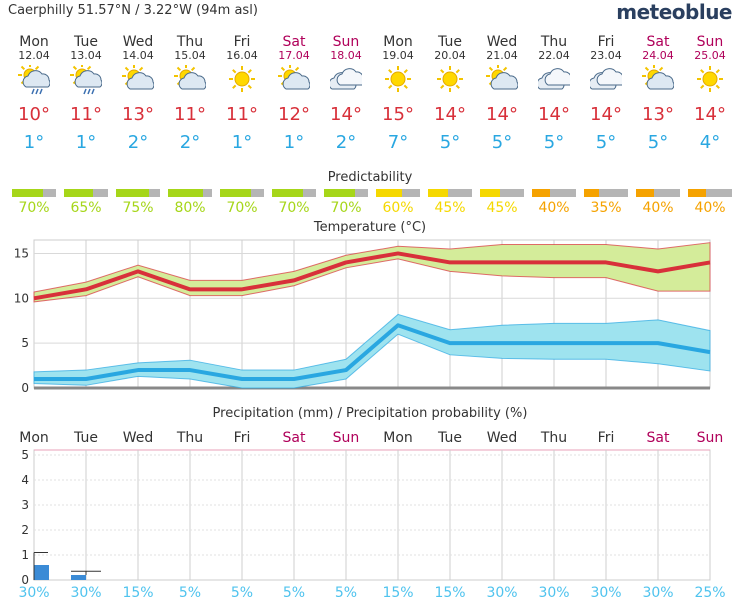  What do you see at coordinates (372, 352) in the screenshot?
I see `tmin-line` at bounding box center [372, 352].